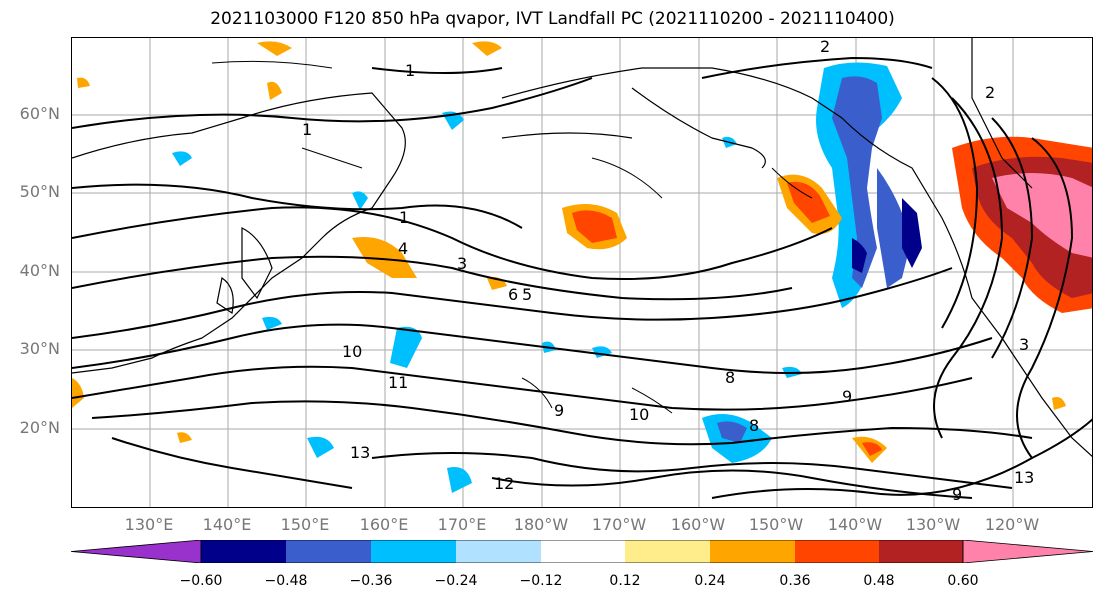  I want to click on lat-label-40n: 40°N, so click(39, 270).